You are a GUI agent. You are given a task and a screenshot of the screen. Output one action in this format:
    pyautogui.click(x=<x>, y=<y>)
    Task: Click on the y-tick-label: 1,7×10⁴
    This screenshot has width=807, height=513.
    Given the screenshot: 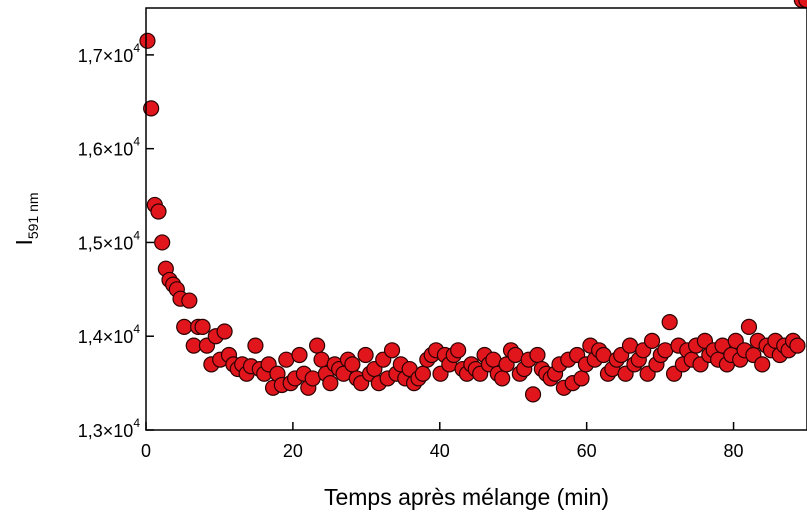 What is the action you would take?
    pyautogui.click(x=109, y=53)
    